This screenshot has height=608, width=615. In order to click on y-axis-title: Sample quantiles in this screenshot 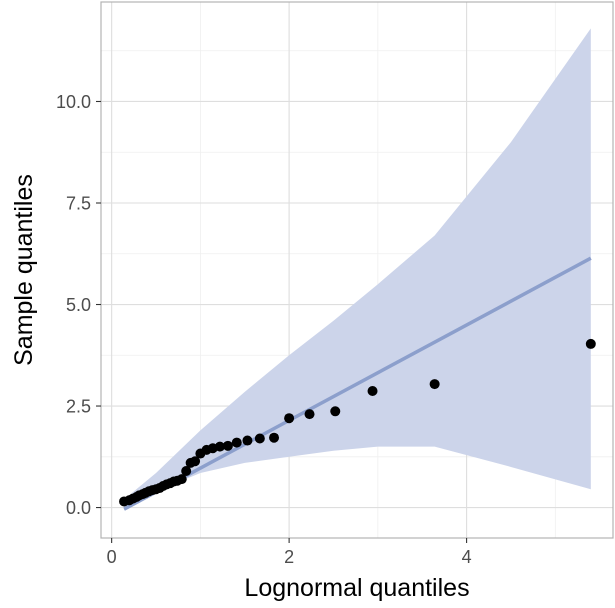, I will do `click(24, 270)`.